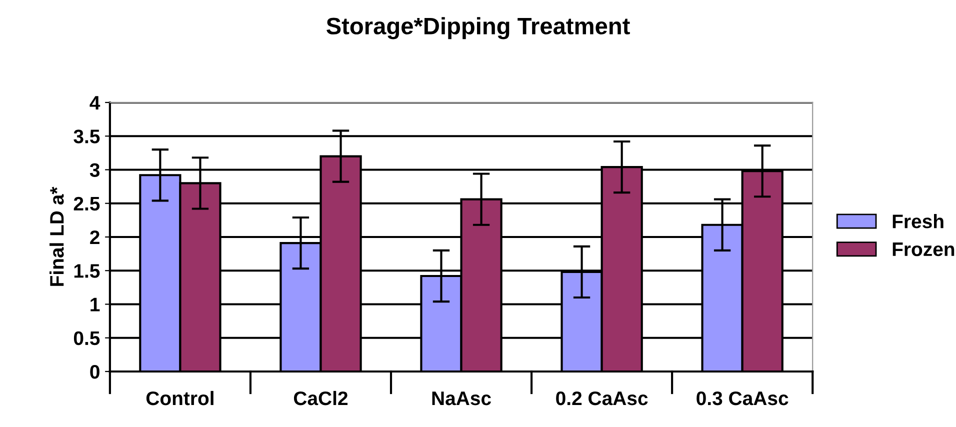  I want to click on x-tick-label: 0.3 CaAsc, so click(742, 398).